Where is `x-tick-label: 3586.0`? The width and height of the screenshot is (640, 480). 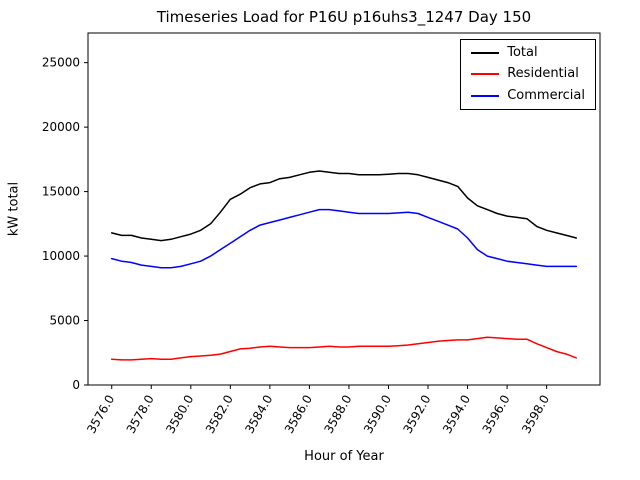
x-tick-label: 3586.0 is located at coordinates (298, 414).